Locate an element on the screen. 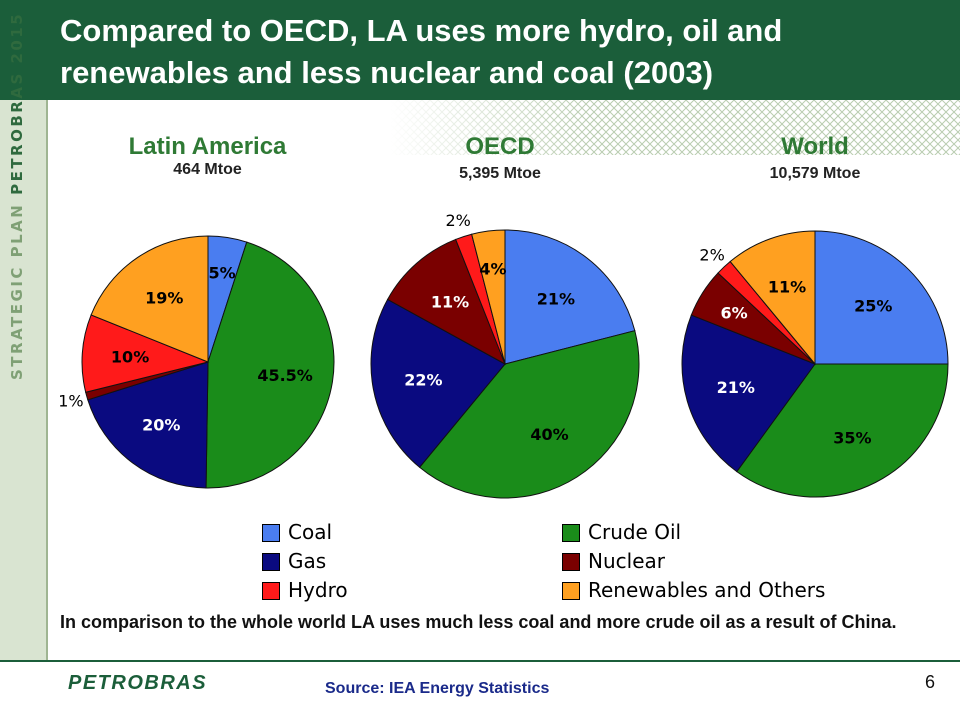  pie-slice-label: 5% is located at coordinates (222, 272).